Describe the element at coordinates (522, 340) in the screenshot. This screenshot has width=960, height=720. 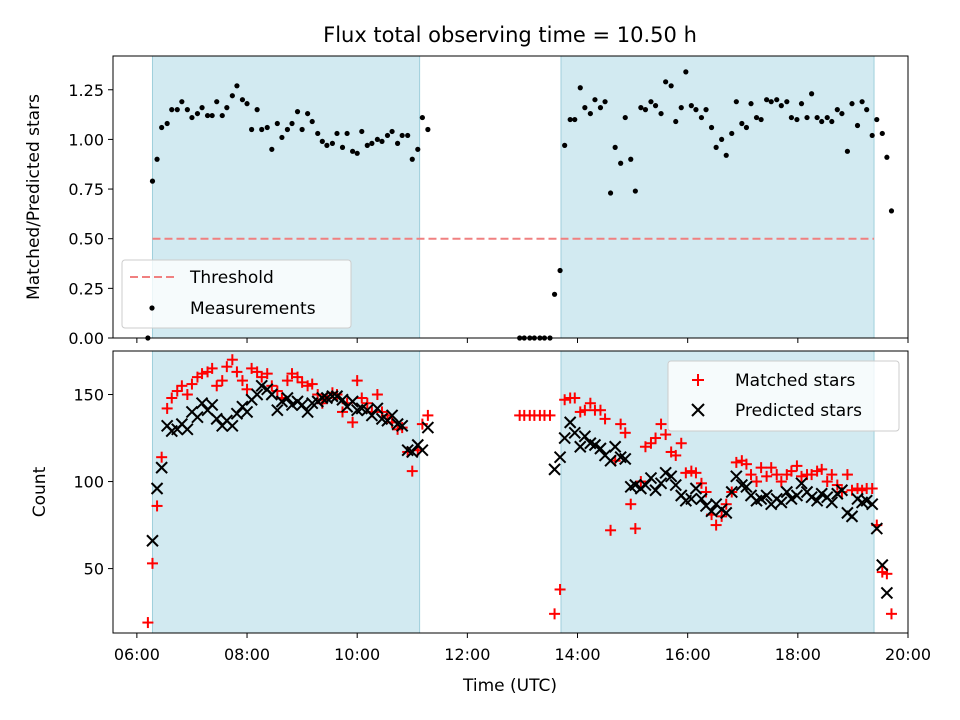
I see `top-x-ticks` at that location.